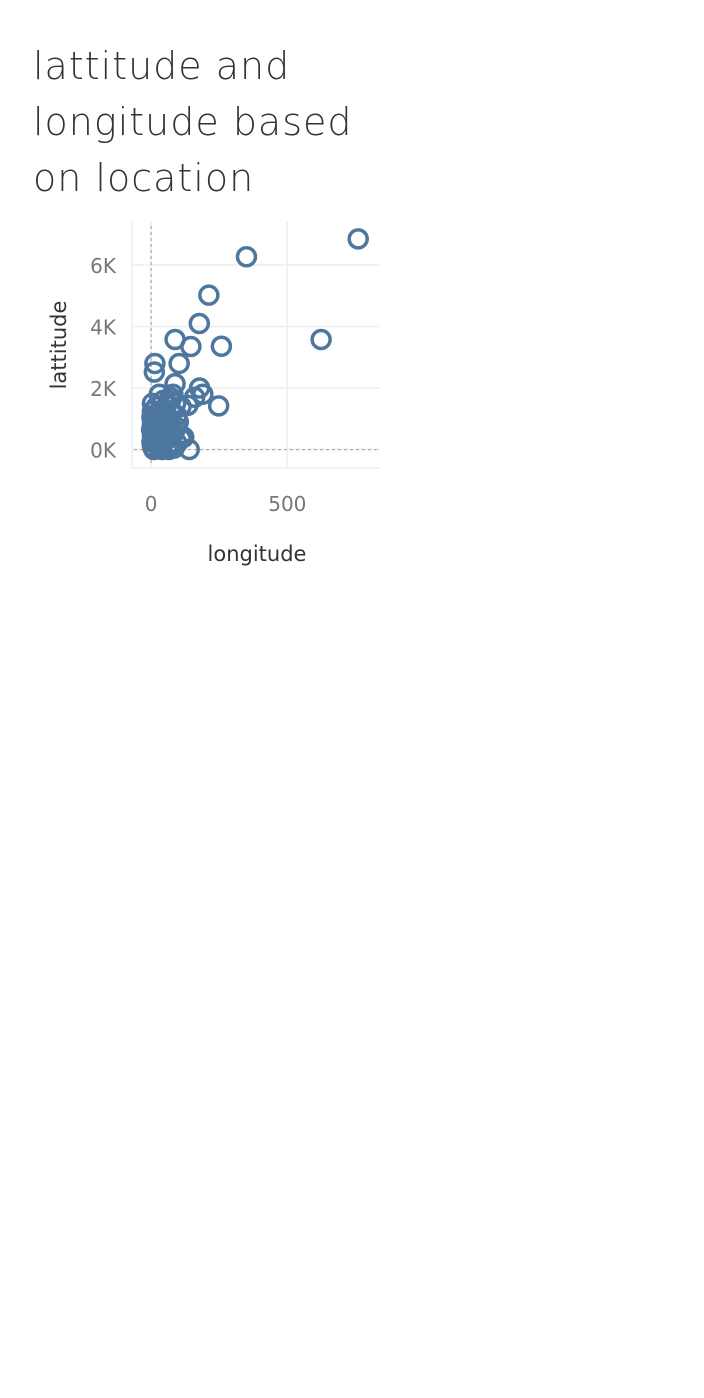  Describe the element at coordinates (257, 554) in the screenshot. I see `x-axis-title: longitude` at that location.